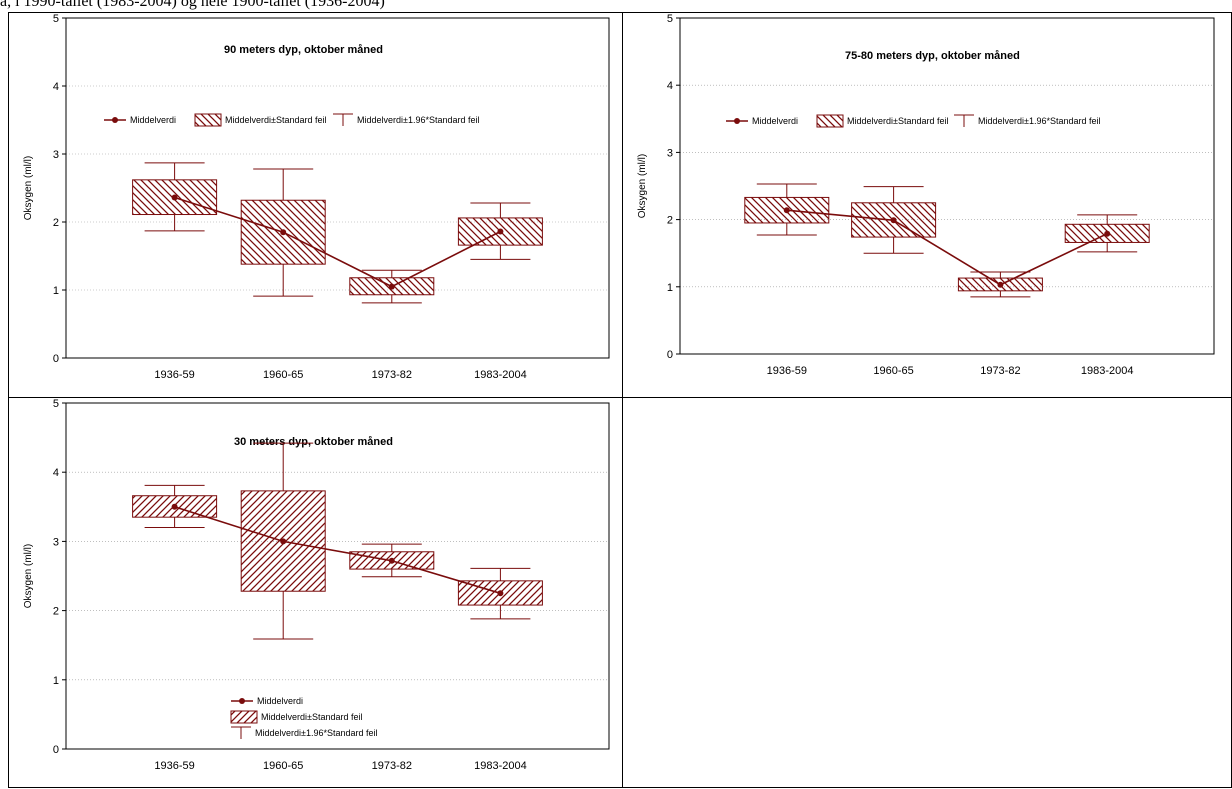 This screenshot has width=1232, height=789. Describe the element at coordinates (303, 50) in the screenshot. I see `chart-title: 90 meters dyp, oktober måned` at that location.